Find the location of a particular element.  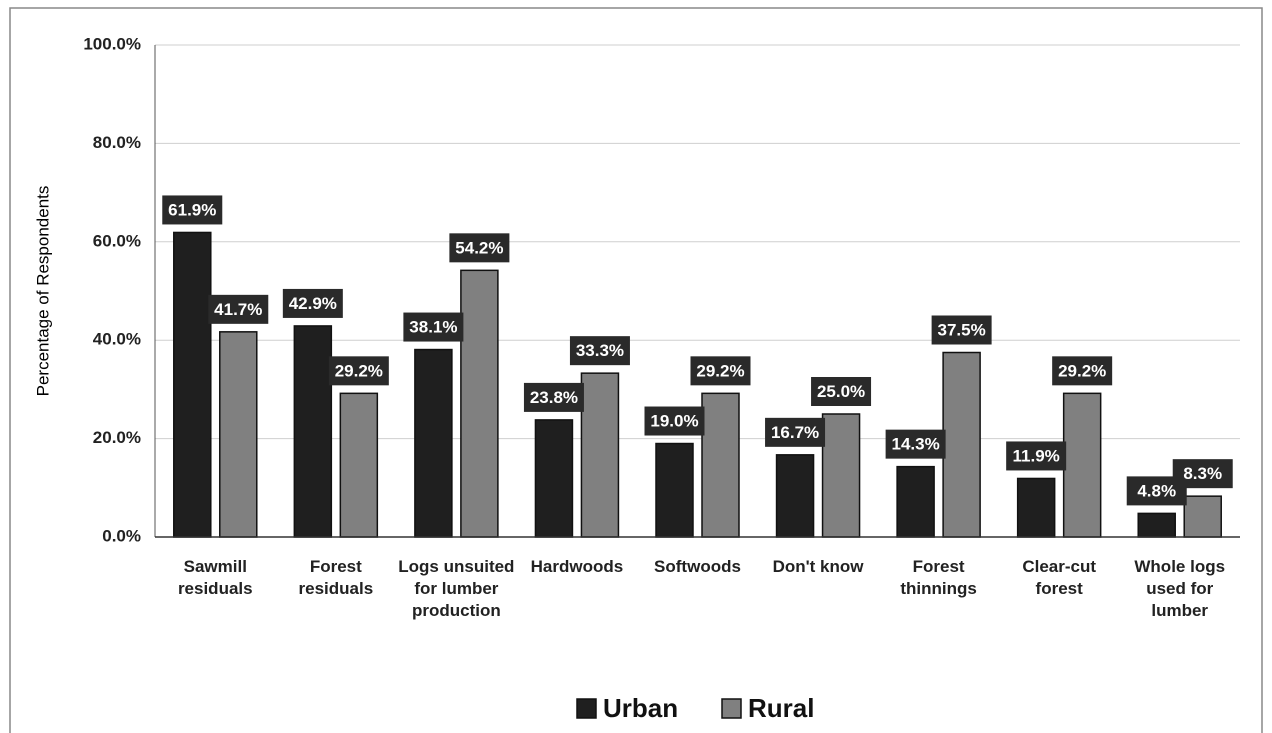

x-tick-label: Don't know is located at coordinates (818, 566).